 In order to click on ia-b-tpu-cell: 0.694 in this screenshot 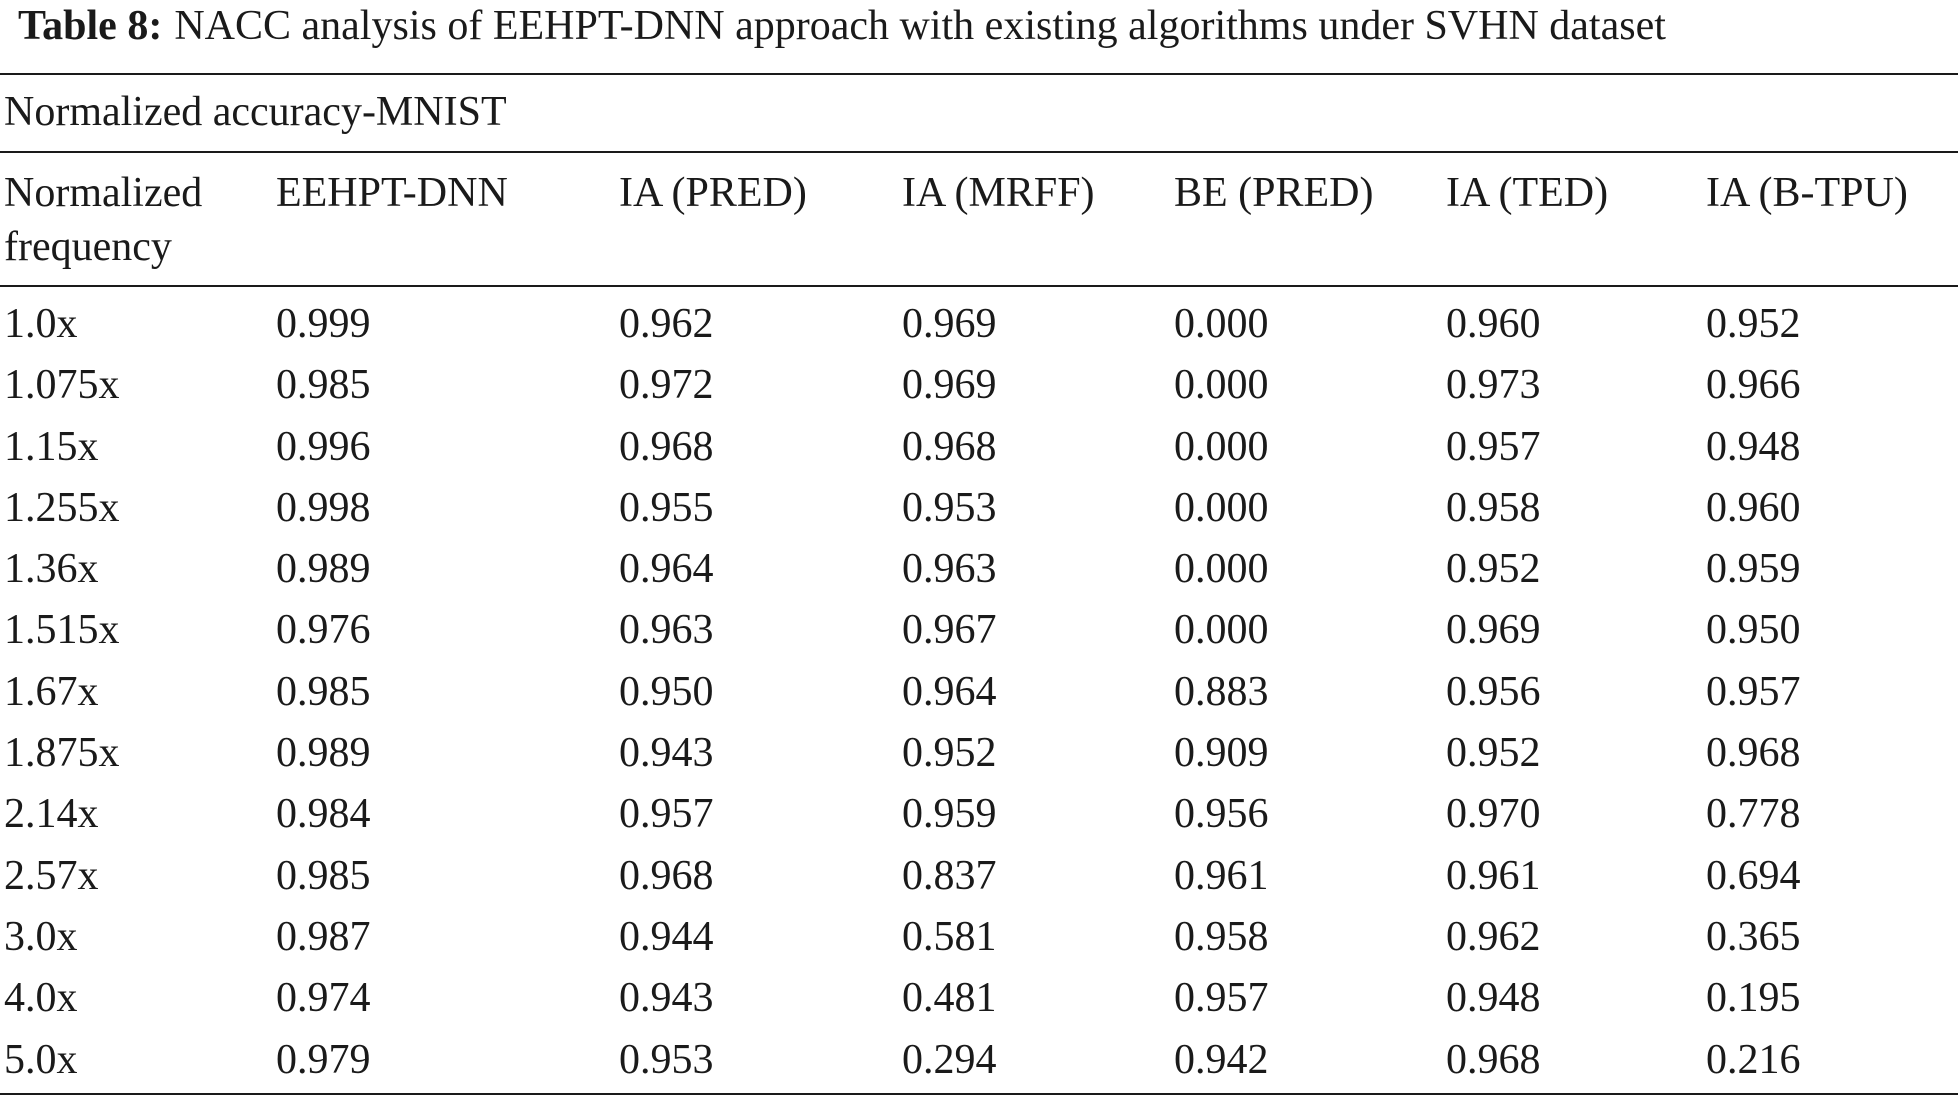, I will do `click(1753, 875)`.